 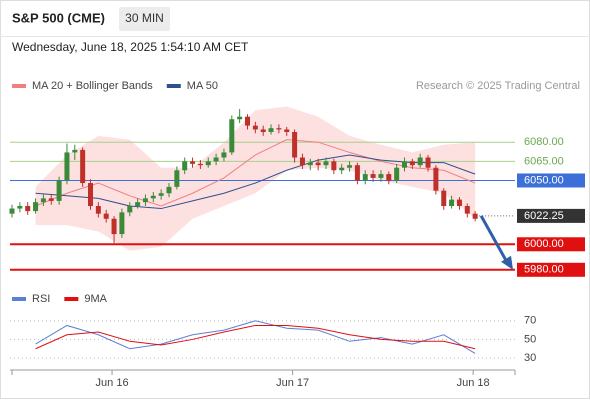 What do you see at coordinates (473, 383) in the screenshot?
I see `x-tick-label: Jun 18` at bounding box center [473, 383].